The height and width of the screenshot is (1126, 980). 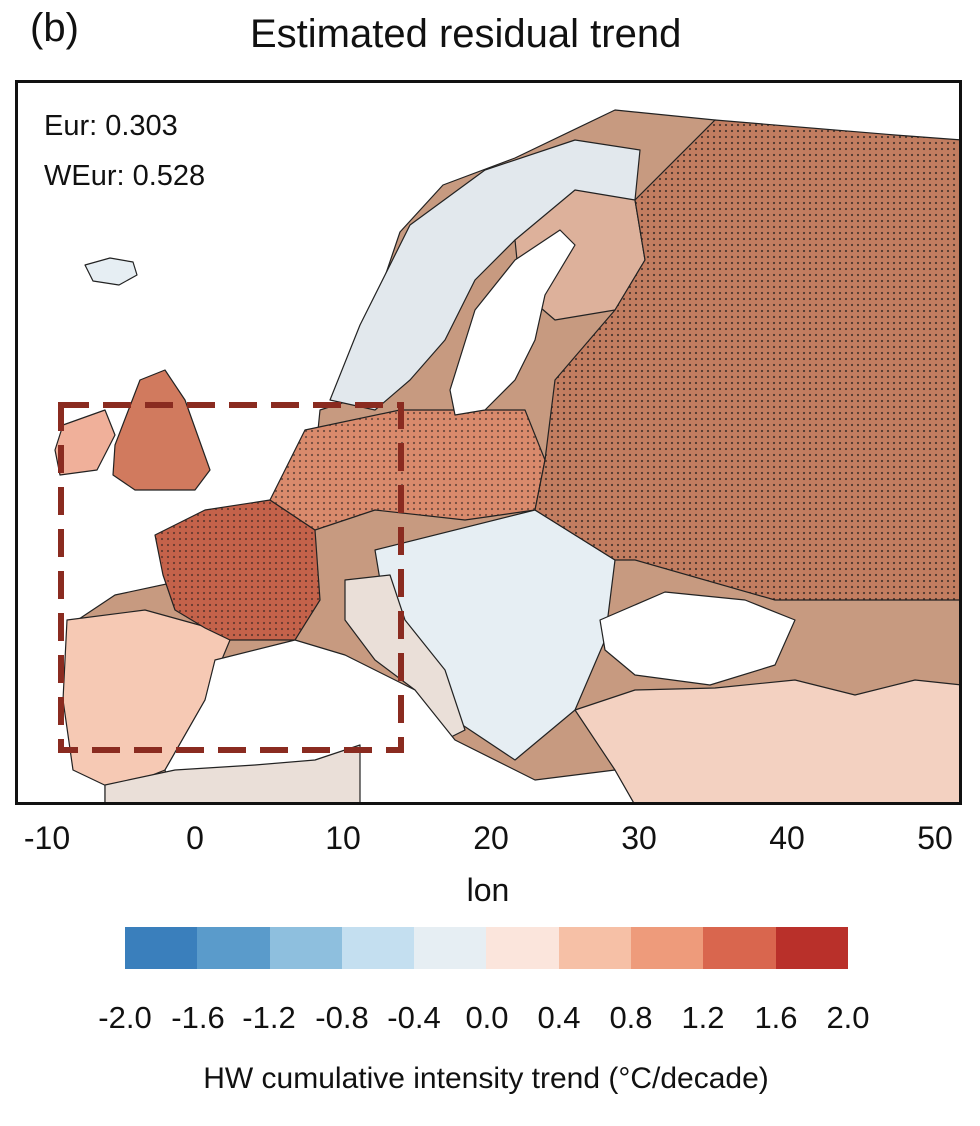 I want to click on annotation-eur: Eur: 0.303, so click(x=111, y=126).